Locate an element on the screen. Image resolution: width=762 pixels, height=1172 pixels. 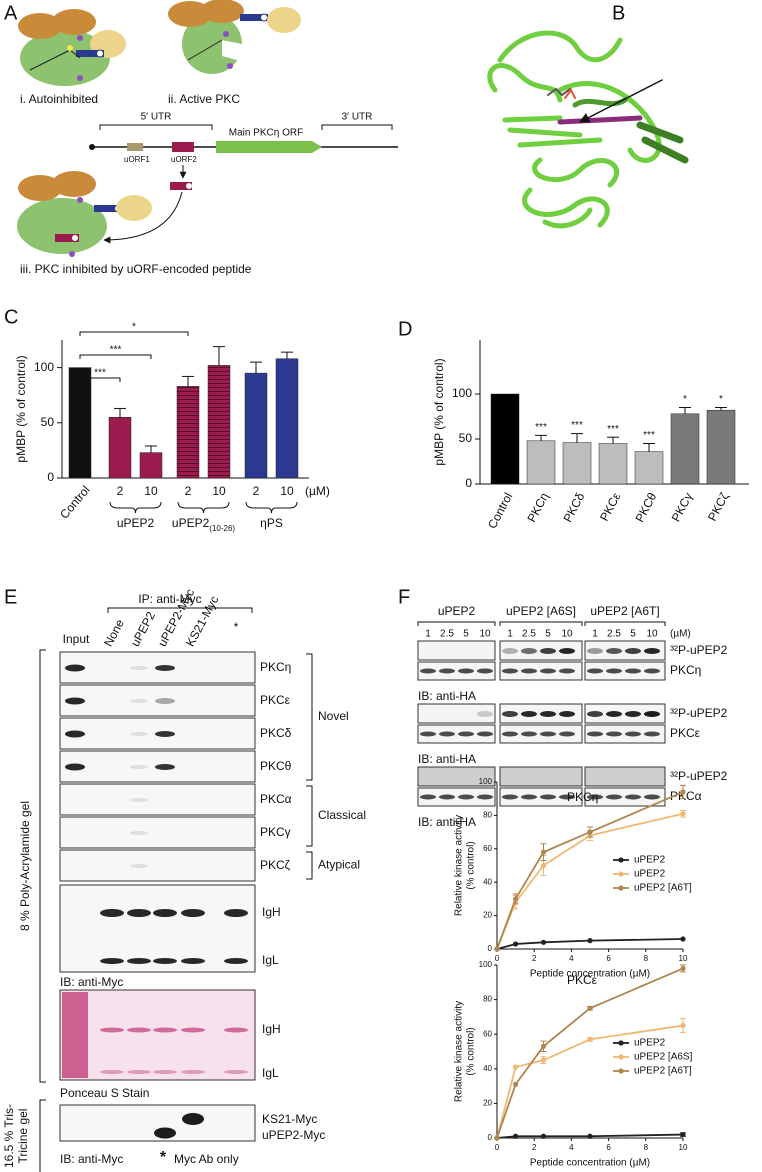
conc-label: 1 is located at coordinates (428, 634).